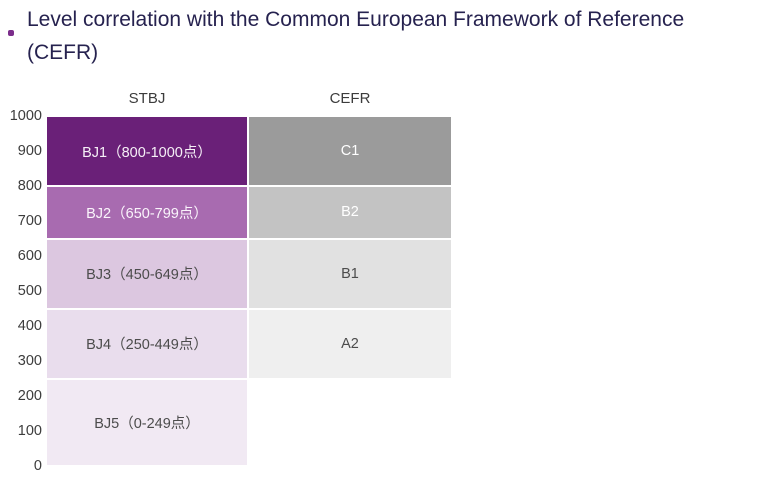  I want to click on y-axis-tick: 500, so click(29, 291).